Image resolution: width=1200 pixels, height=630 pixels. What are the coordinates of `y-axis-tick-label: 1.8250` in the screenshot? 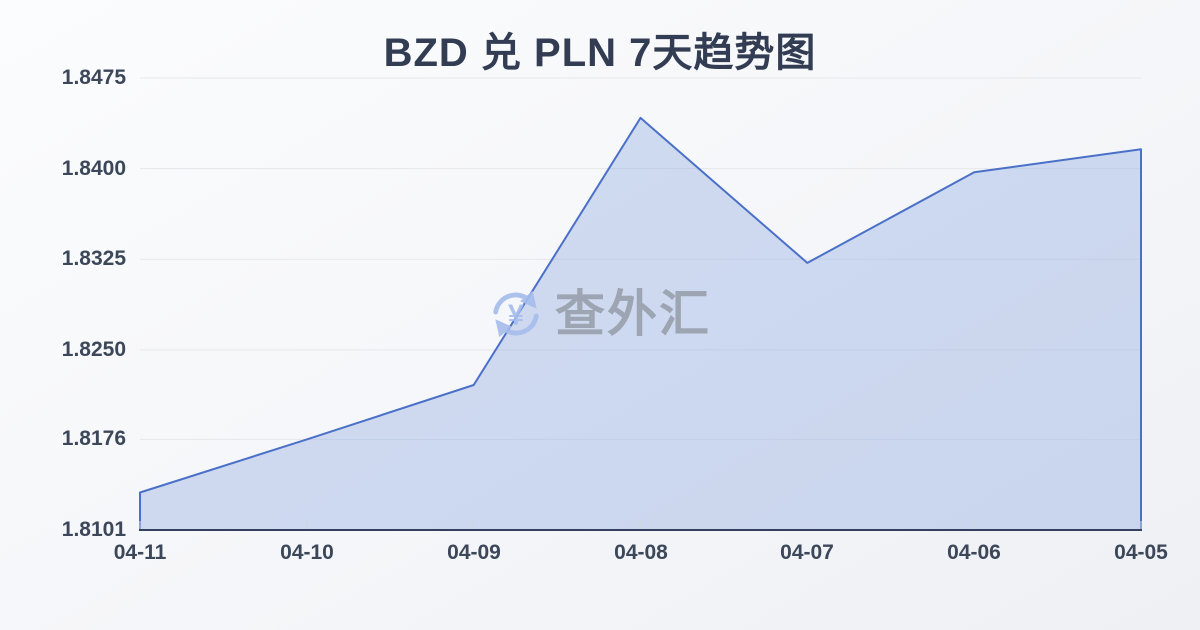 It's located at (93, 349).